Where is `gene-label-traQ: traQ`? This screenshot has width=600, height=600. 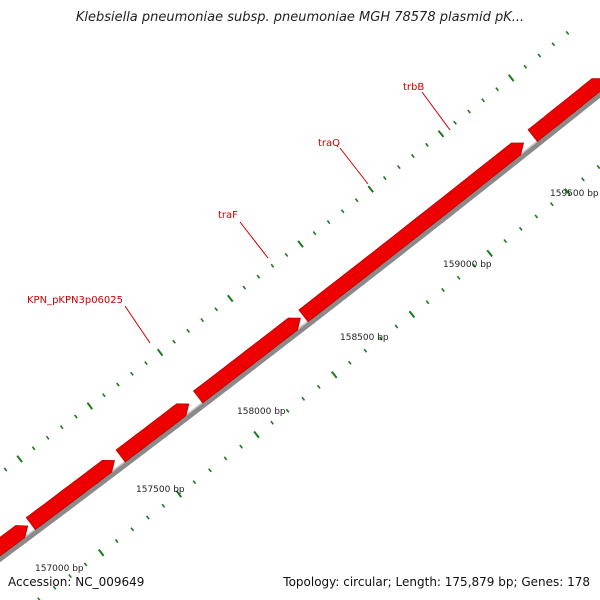
gene-label-traQ: traQ is located at coordinates (343, 161).